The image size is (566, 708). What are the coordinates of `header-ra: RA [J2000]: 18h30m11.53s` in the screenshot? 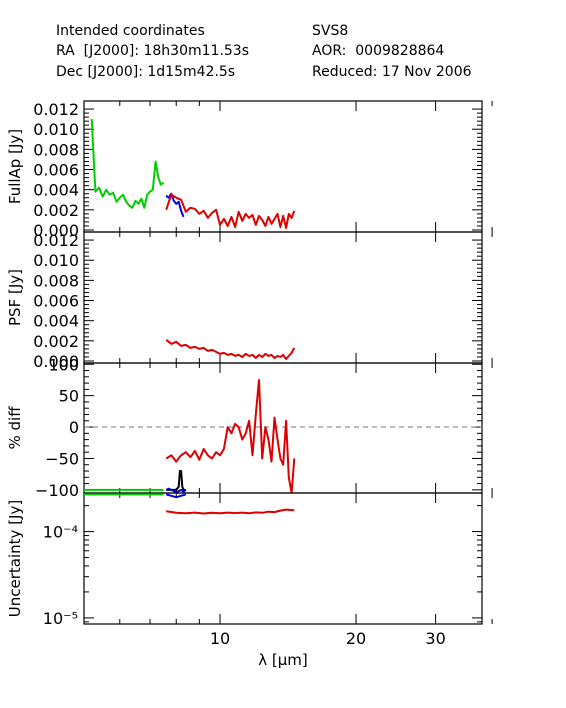 It's located at (152, 51).